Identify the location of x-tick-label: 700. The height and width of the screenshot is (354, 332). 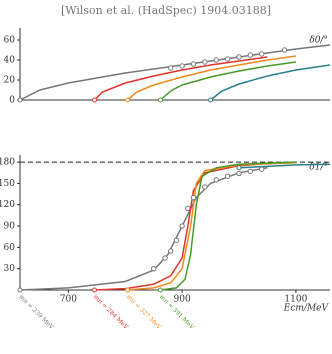
(68, 300).